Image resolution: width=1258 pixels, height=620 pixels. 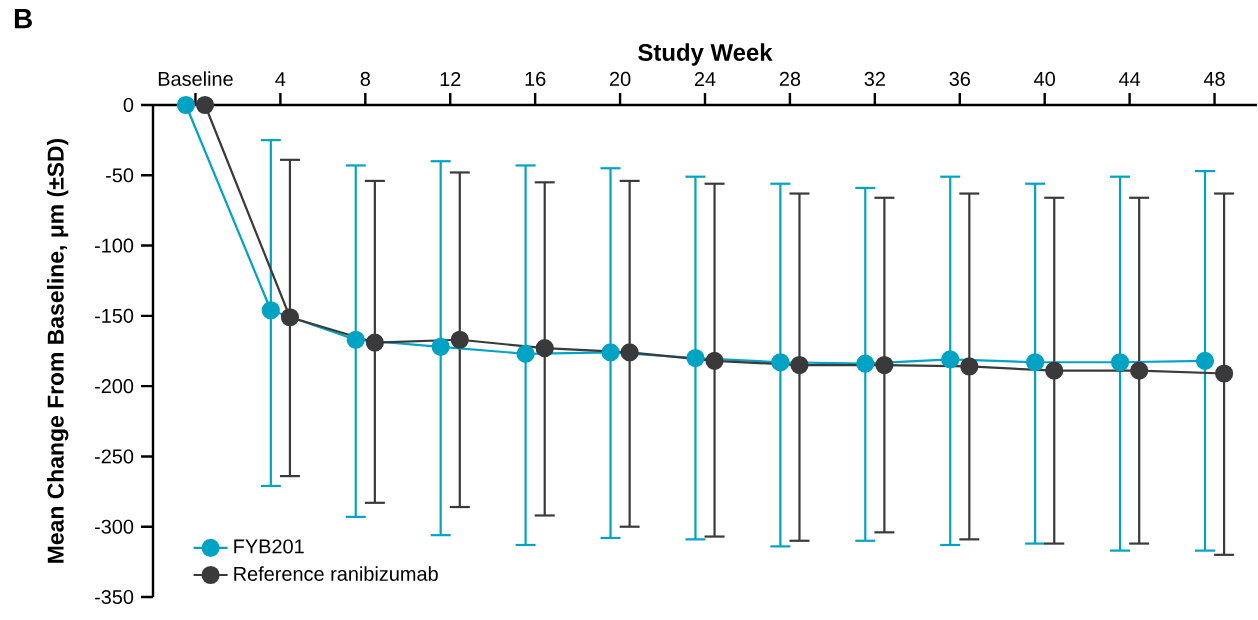 What do you see at coordinates (365, 78) in the screenshot?
I see `x-tick-label: 8` at bounding box center [365, 78].